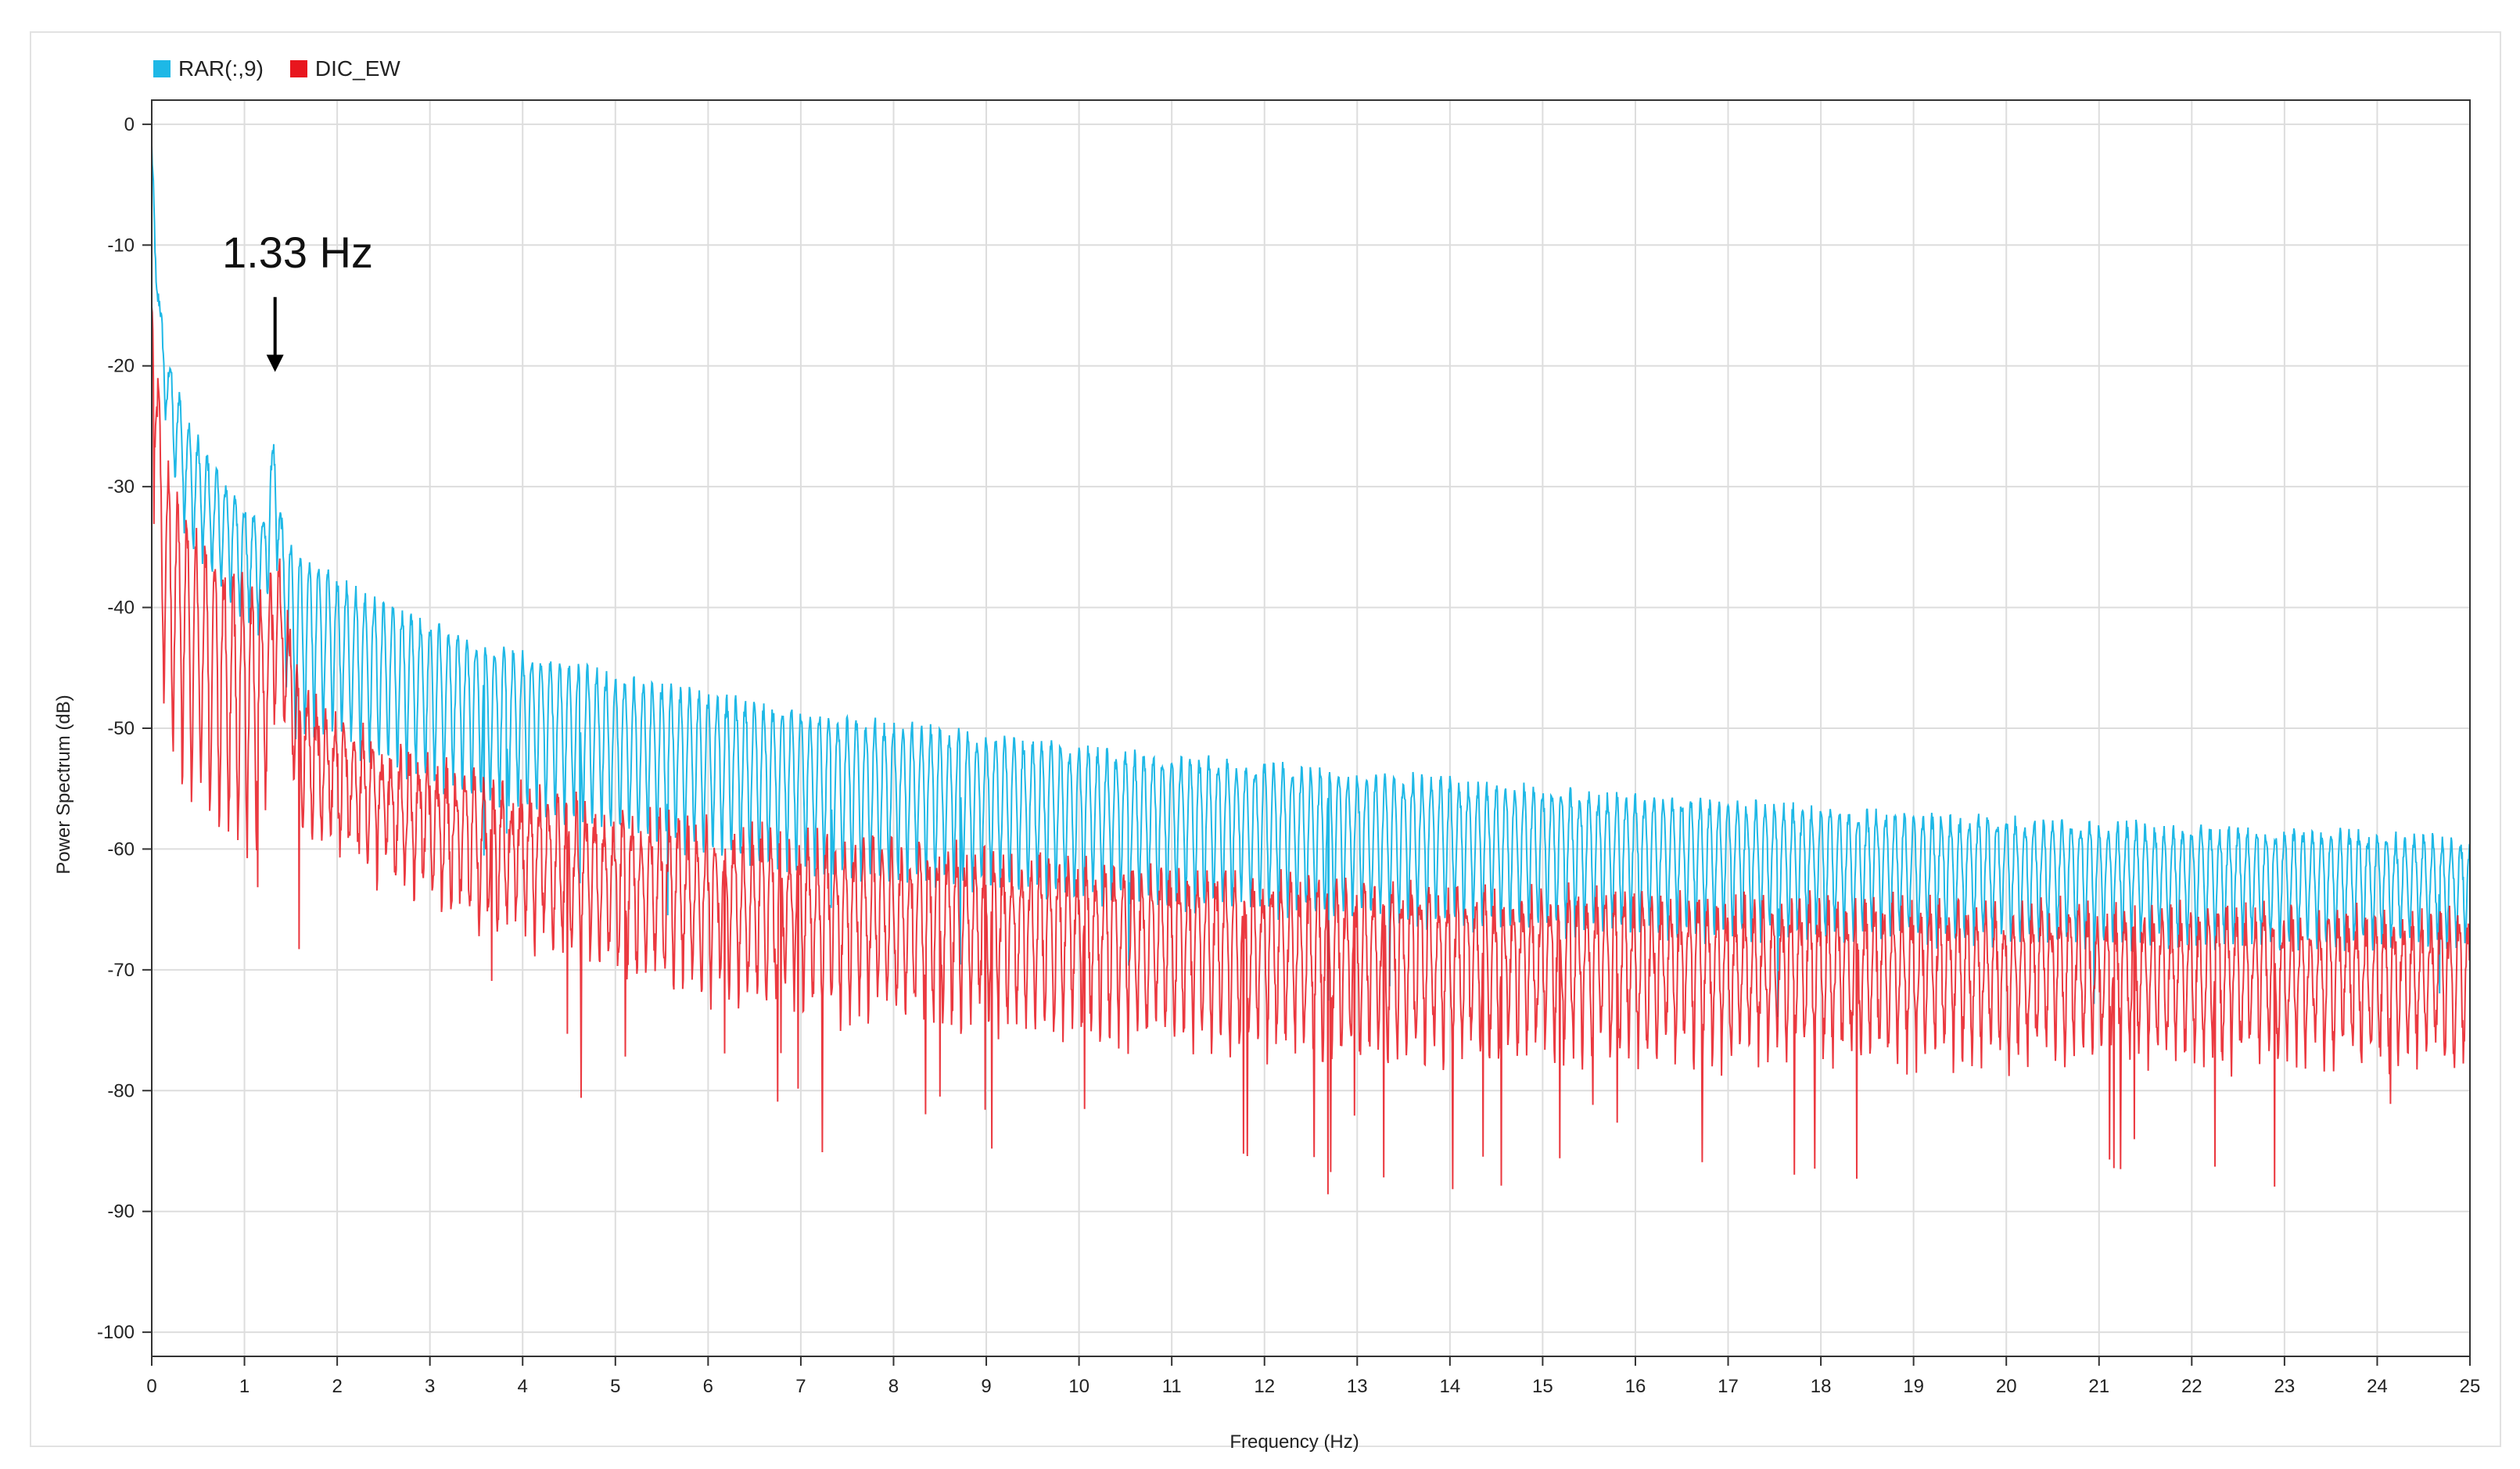  I want to click on legend-label-dic: DIC_EW, so click(357, 68).